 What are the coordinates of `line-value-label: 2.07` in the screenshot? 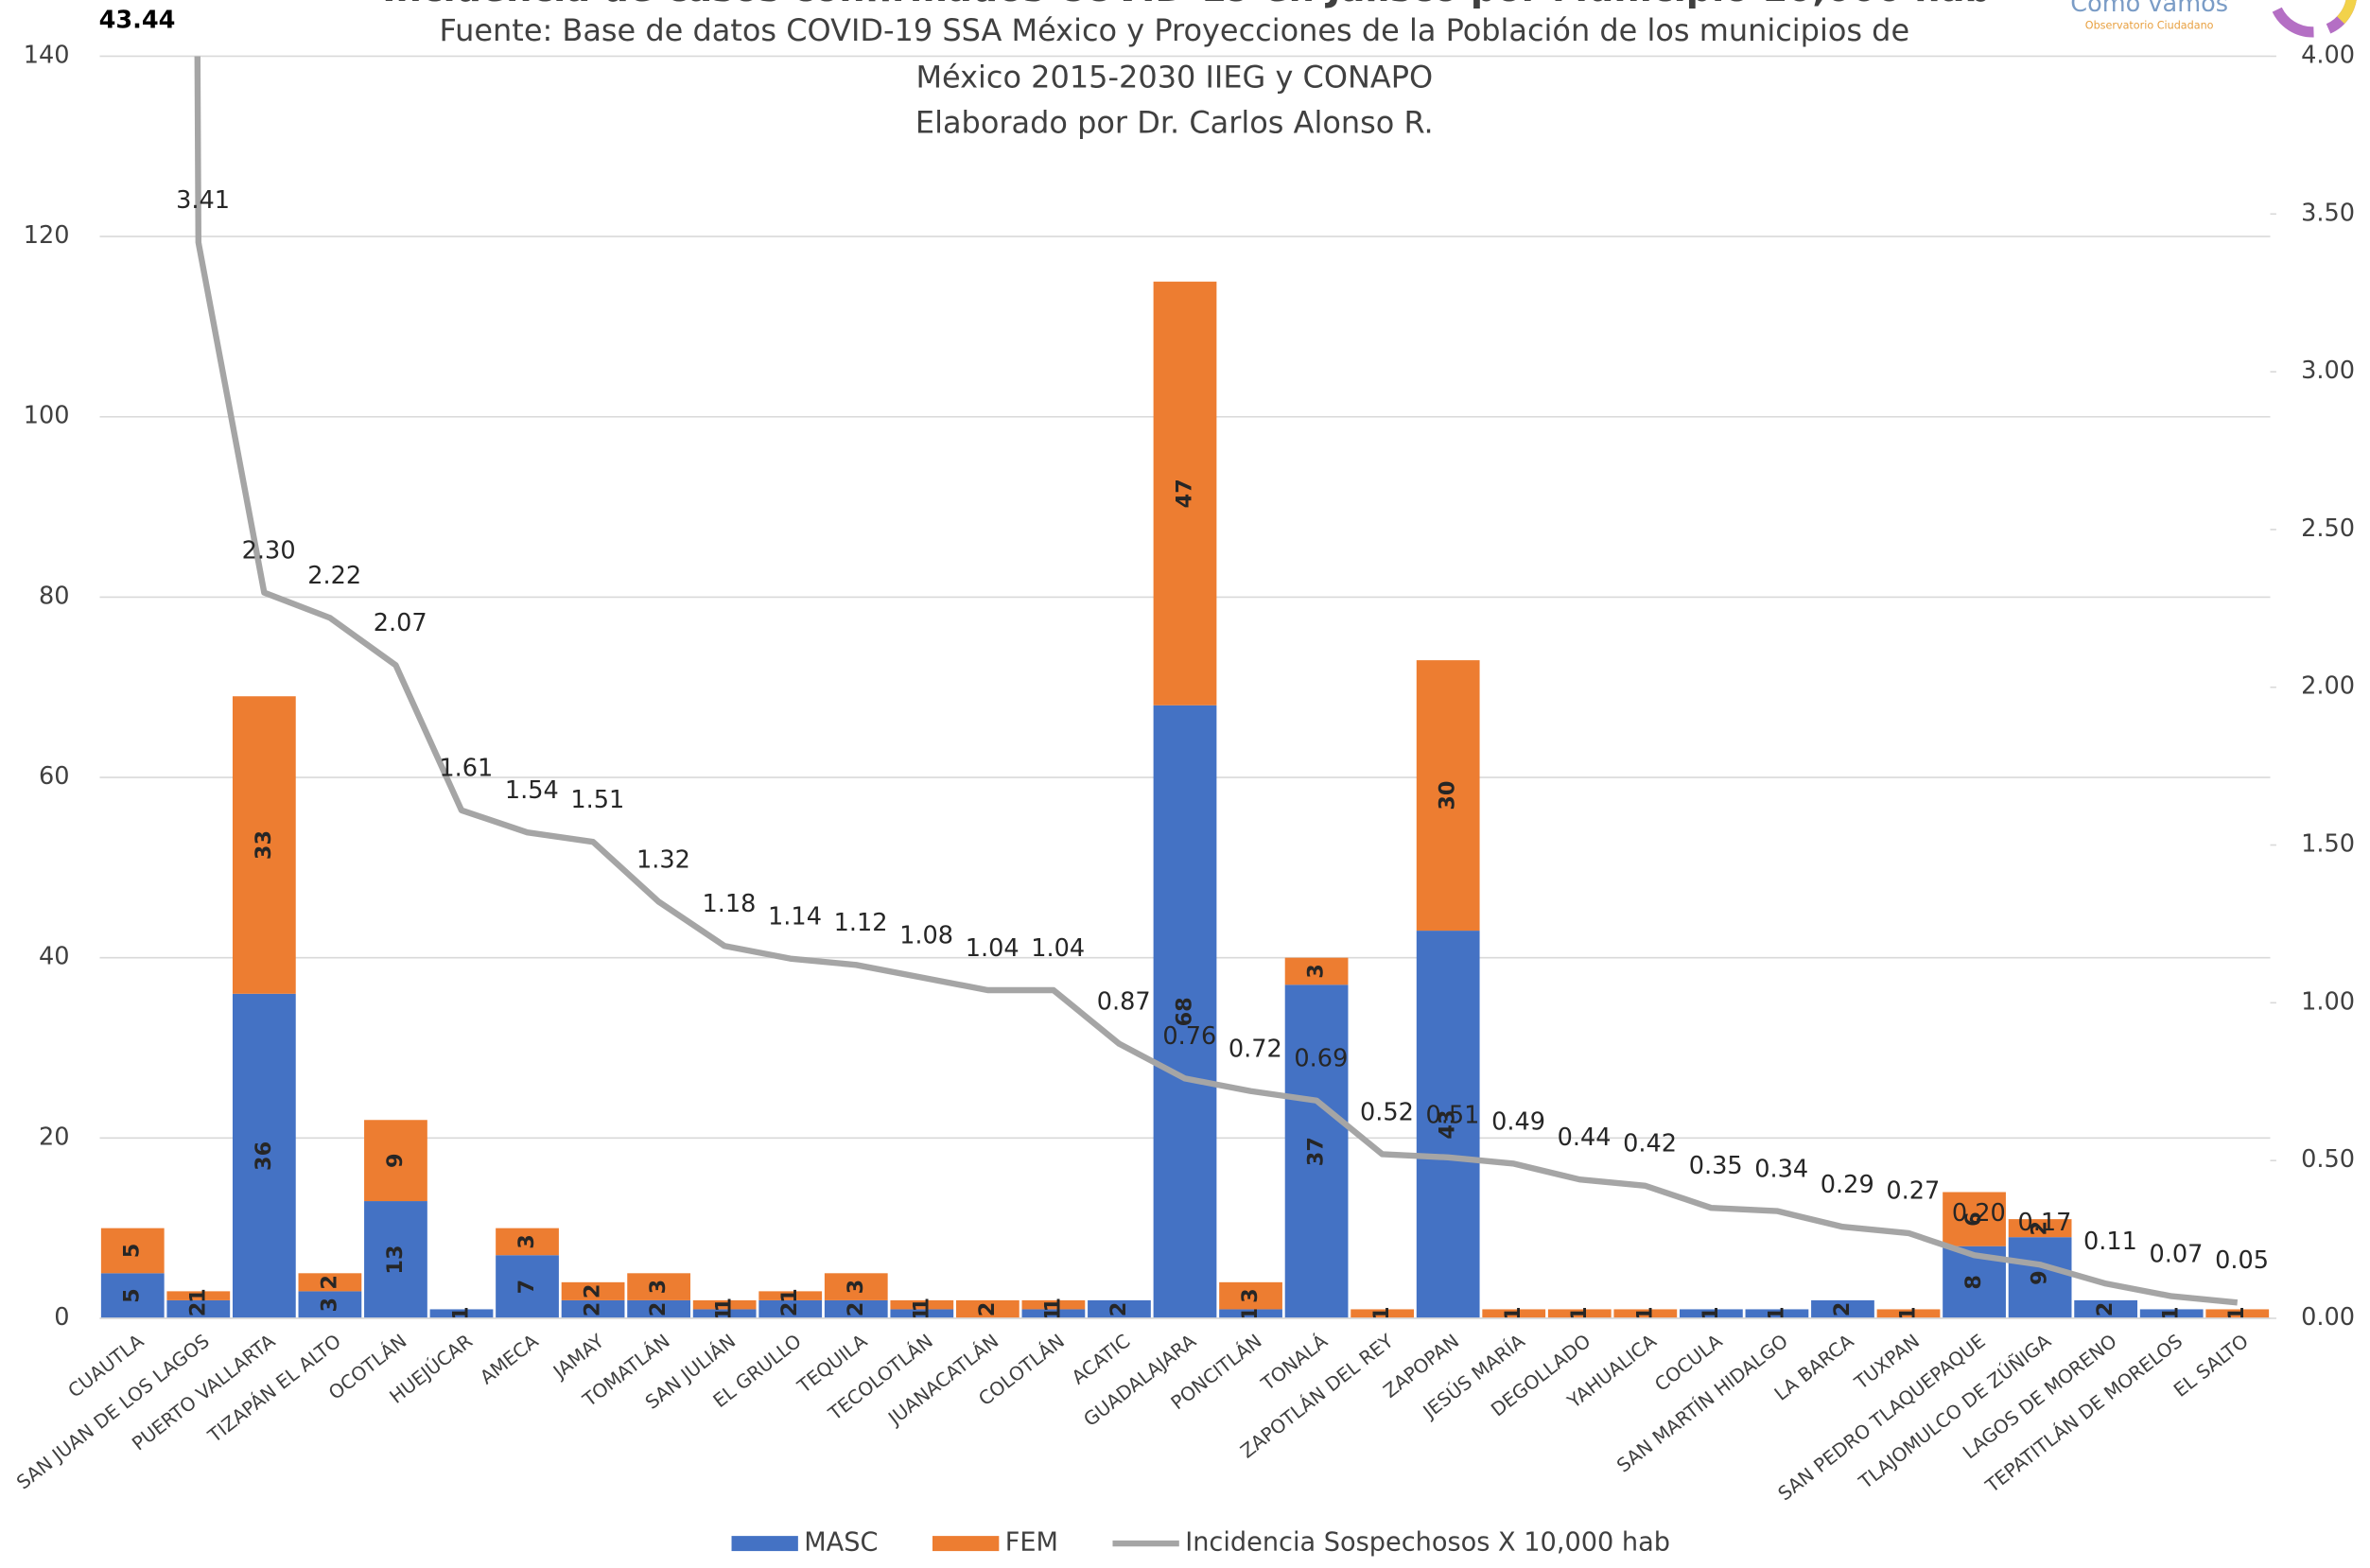 It's located at (400, 623).